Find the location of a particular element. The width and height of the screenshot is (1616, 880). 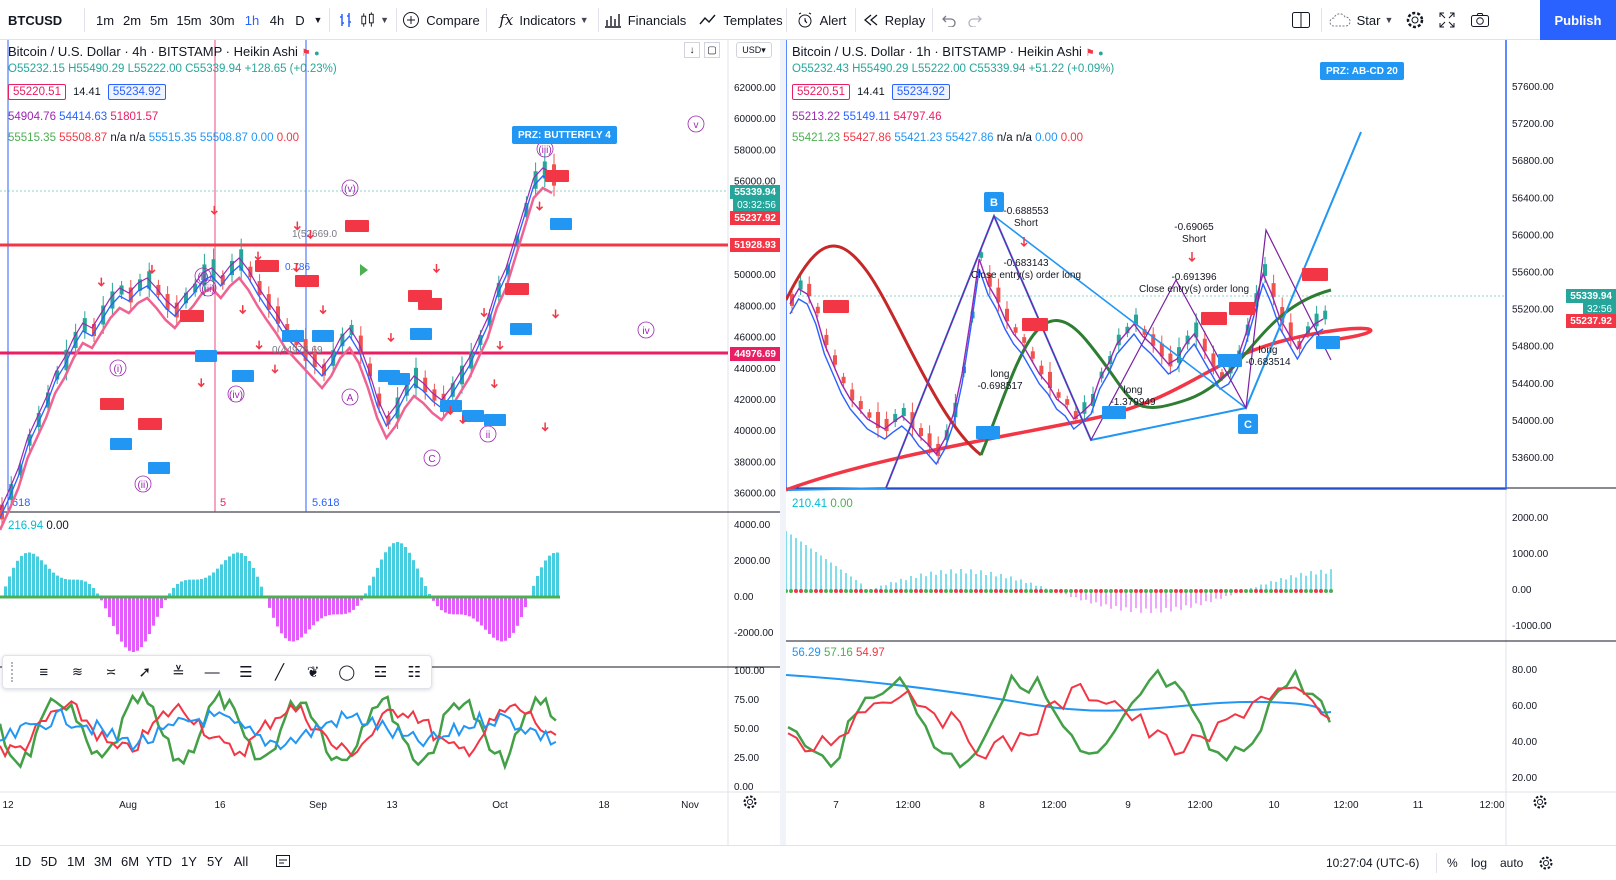

symbol-search-button: BTCUSD is located at coordinates (44, 20).